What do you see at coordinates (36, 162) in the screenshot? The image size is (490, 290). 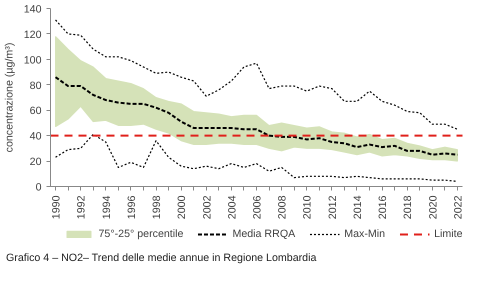 I see `y-tick-label: 20` at bounding box center [36, 162].